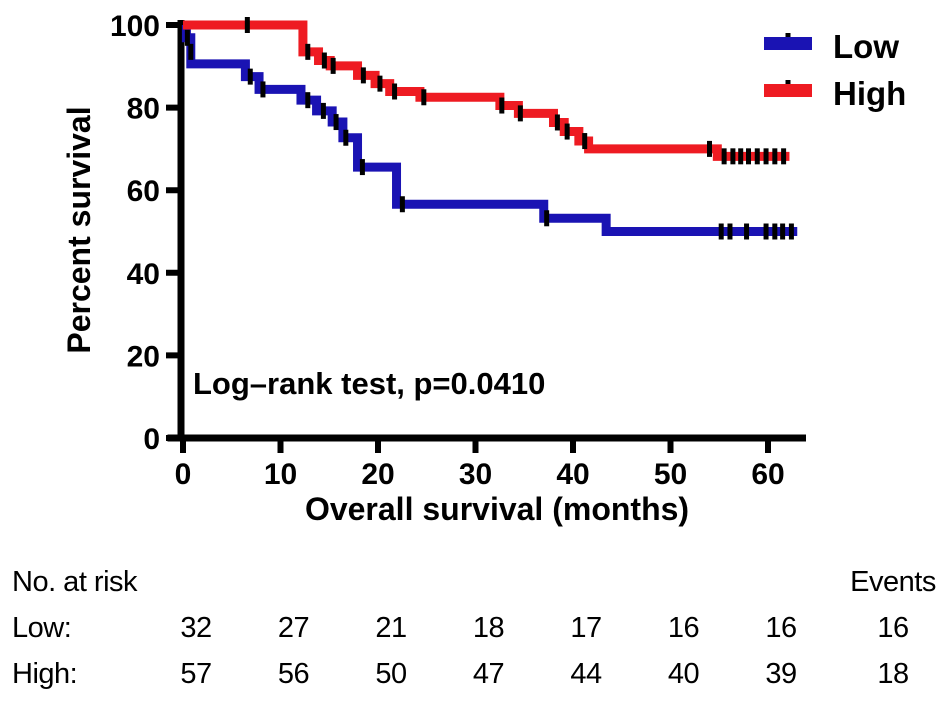  What do you see at coordinates (683, 674) in the screenshot?
I see `risk-count: 40` at bounding box center [683, 674].